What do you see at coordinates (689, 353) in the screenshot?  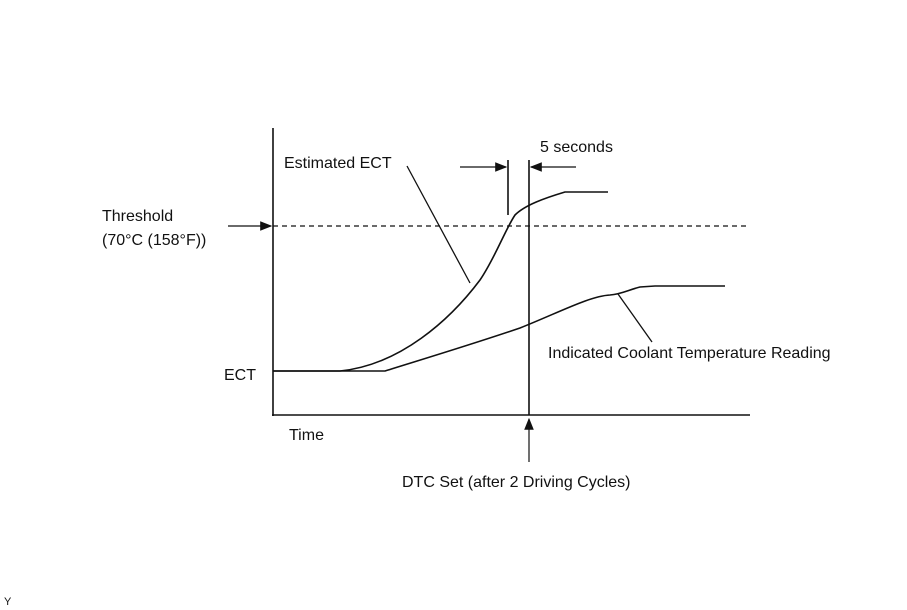 I see `label: Indicated Coolant Temperature Reading` at bounding box center [689, 353].